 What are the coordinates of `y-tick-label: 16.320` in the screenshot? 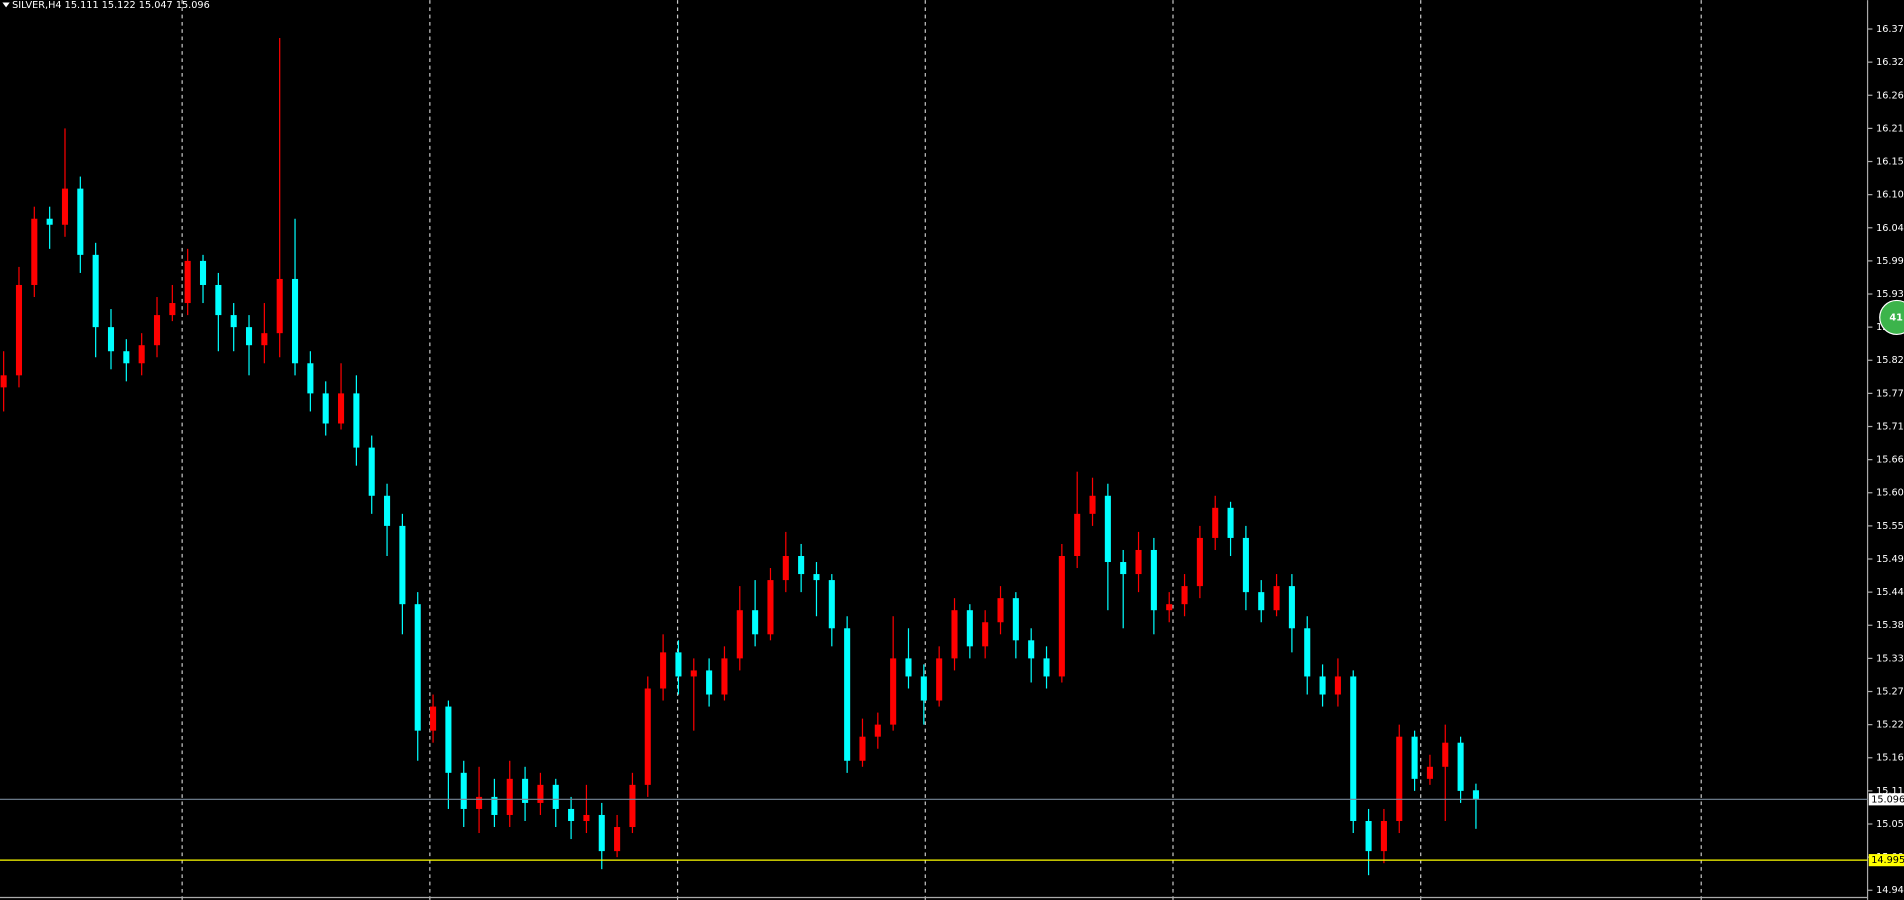 It's located at (1890, 62).